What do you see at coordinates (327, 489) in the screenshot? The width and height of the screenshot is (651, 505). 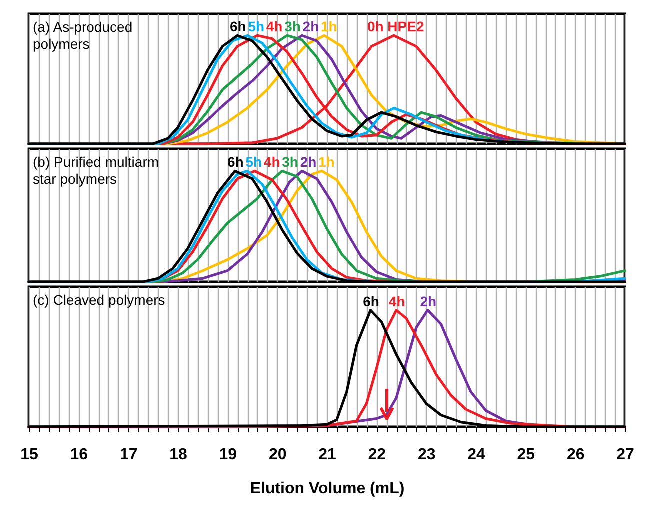 I see `x-axis-title: Elution Volume (mL)` at bounding box center [327, 489].